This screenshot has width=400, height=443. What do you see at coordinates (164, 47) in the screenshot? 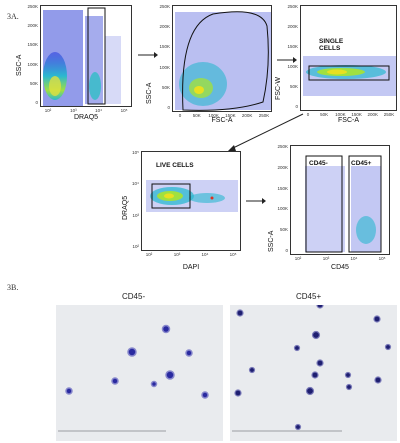
I see `p2-ytick-label: 150K` at bounding box center [164, 47].